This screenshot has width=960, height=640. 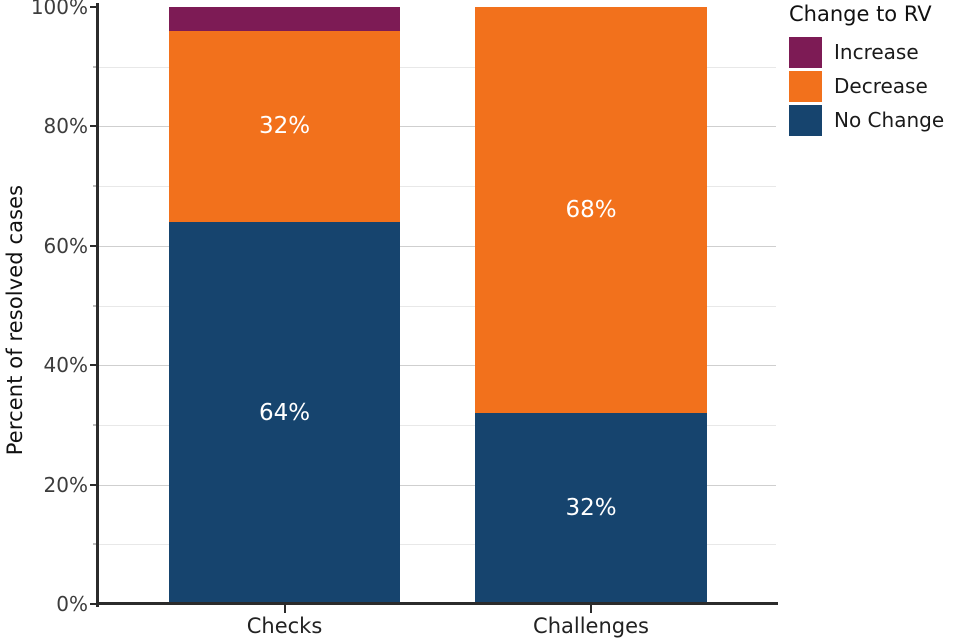 What do you see at coordinates (437, 603) in the screenshot?
I see `x-axis-spine` at bounding box center [437, 603].